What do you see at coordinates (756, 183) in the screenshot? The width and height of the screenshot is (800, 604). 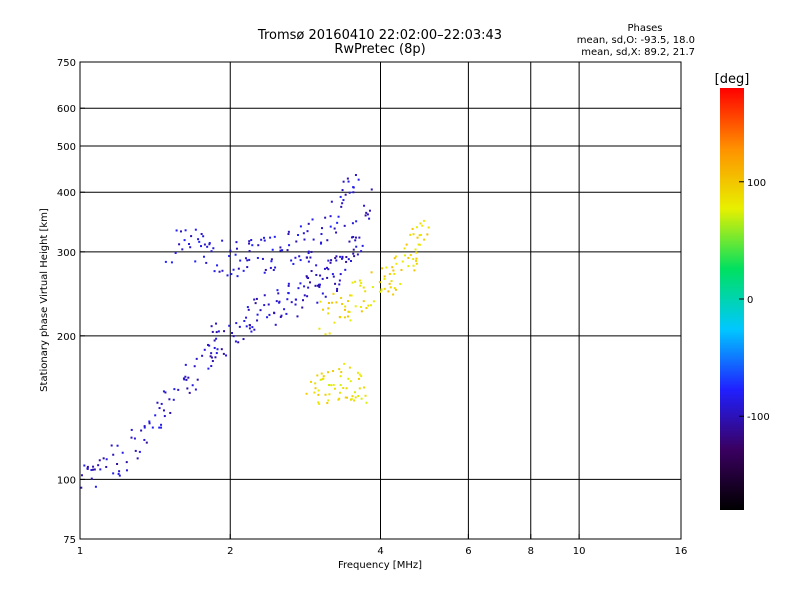 I see `colorbar-tick-100: 100` at bounding box center [756, 183].